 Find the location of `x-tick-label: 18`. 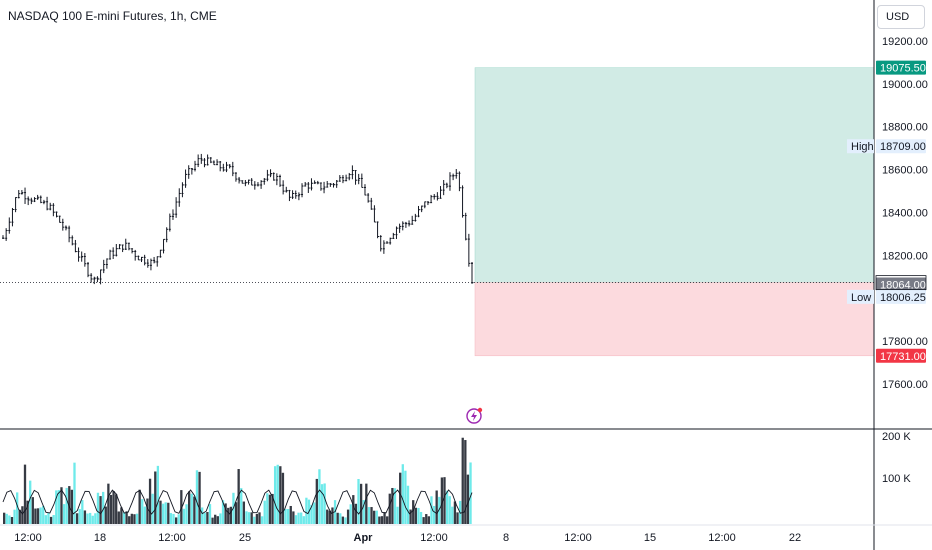

x-tick-label: 18 is located at coordinates (100, 538).